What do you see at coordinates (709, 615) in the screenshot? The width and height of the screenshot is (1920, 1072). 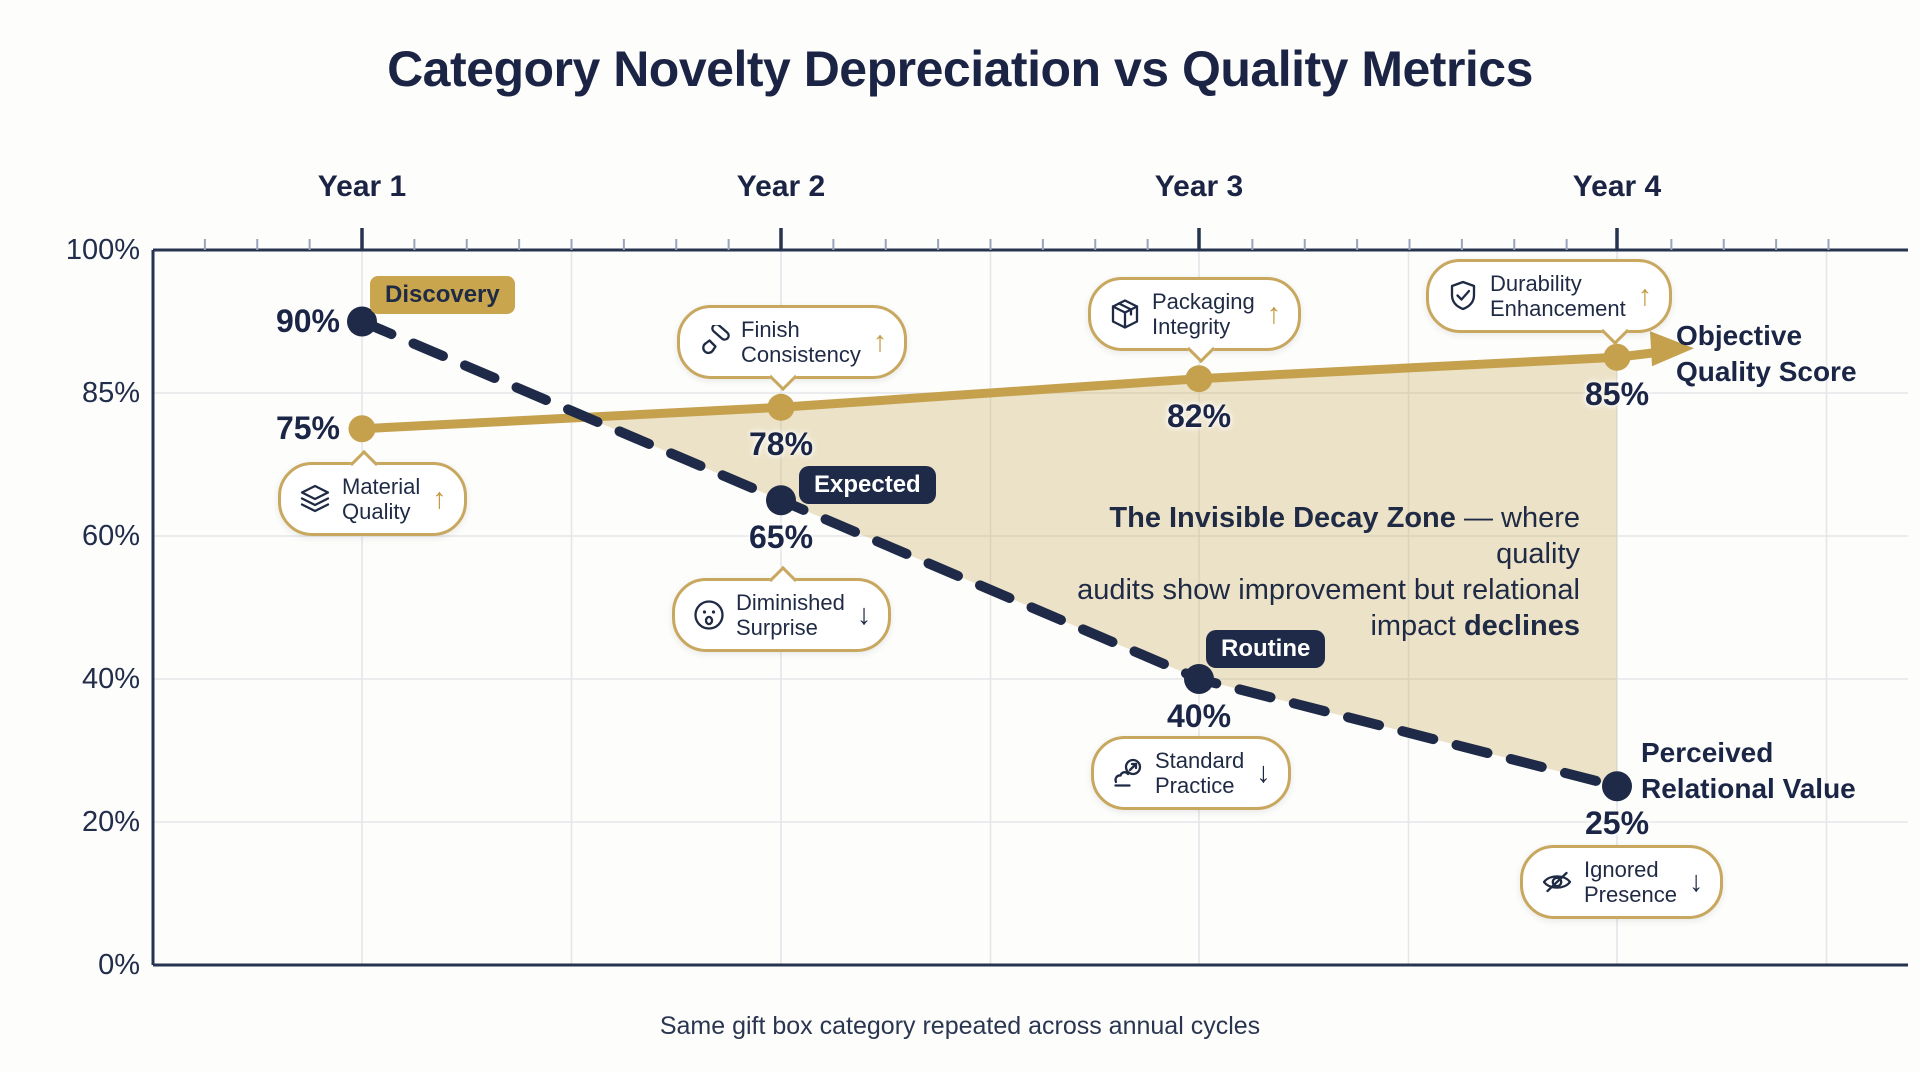 I see `surprised-face-icon` at bounding box center [709, 615].